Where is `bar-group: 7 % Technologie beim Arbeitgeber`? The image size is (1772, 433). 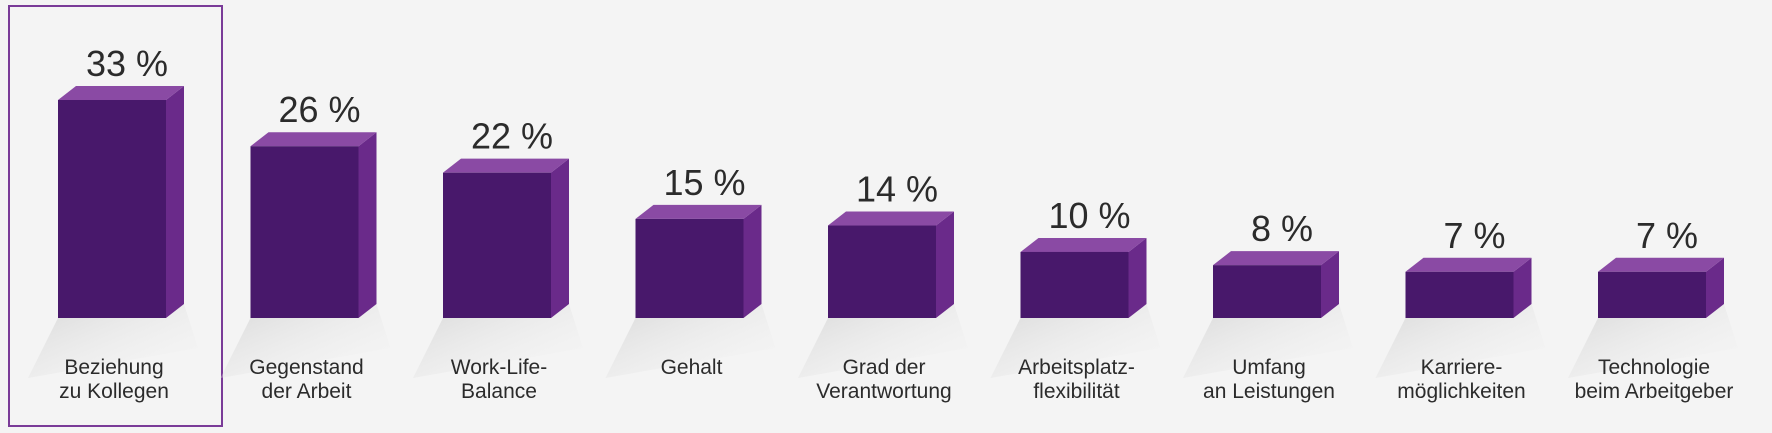
bar-group: 7 % Technologie beim Arbeitgeber is located at coordinates (1653, 309).